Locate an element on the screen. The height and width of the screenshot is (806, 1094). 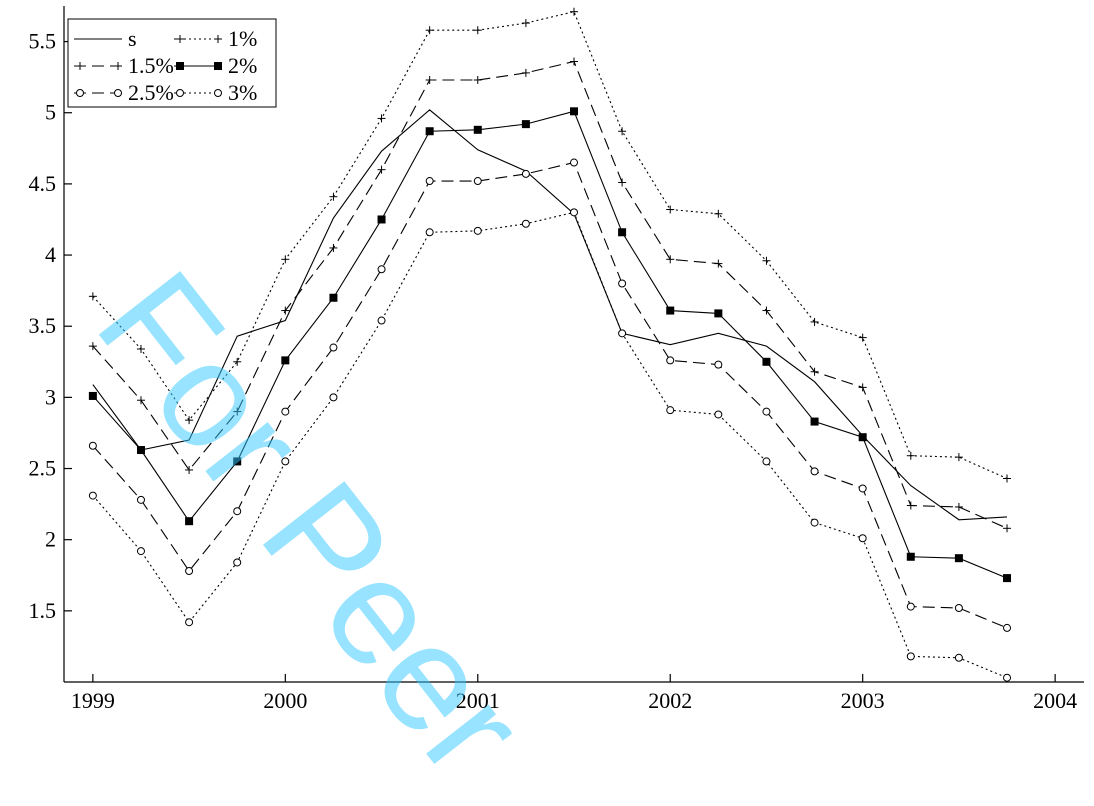
legend-label: s is located at coordinates (132, 38).